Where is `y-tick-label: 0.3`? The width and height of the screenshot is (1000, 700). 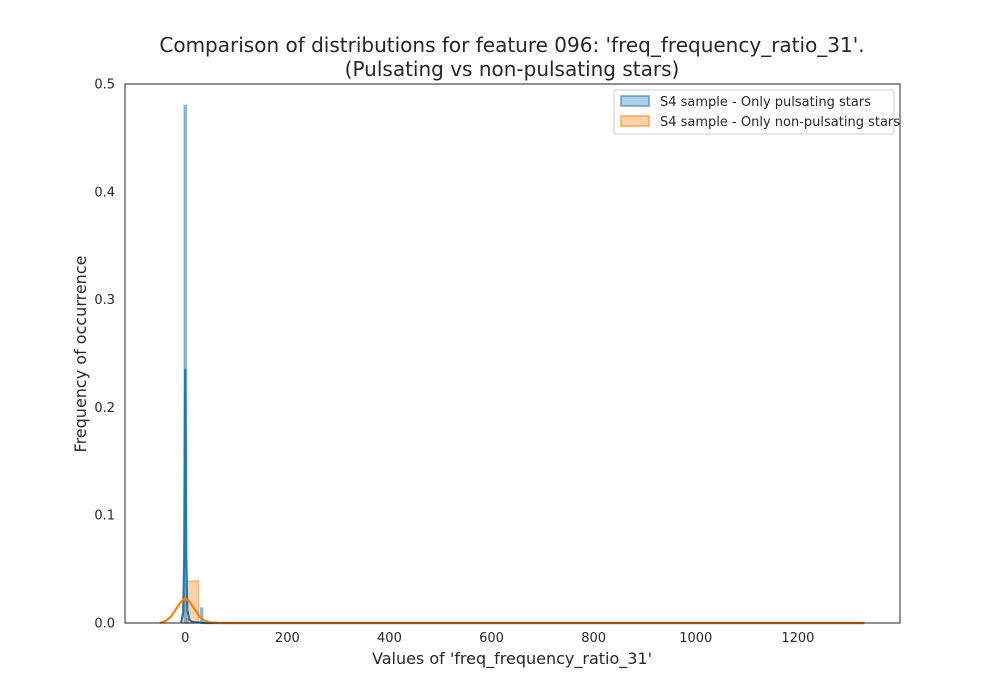
y-tick-label: 0.3 is located at coordinates (104, 300).